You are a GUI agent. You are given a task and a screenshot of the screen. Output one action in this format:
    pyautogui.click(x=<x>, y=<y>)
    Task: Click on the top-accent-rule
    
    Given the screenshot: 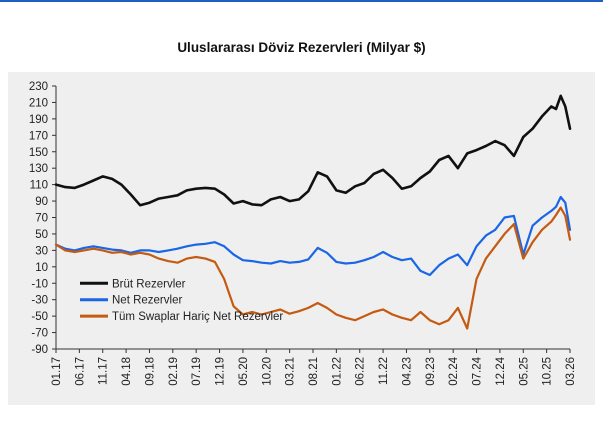 What is the action you would take?
    pyautogui.click(x=301, y=1)
    